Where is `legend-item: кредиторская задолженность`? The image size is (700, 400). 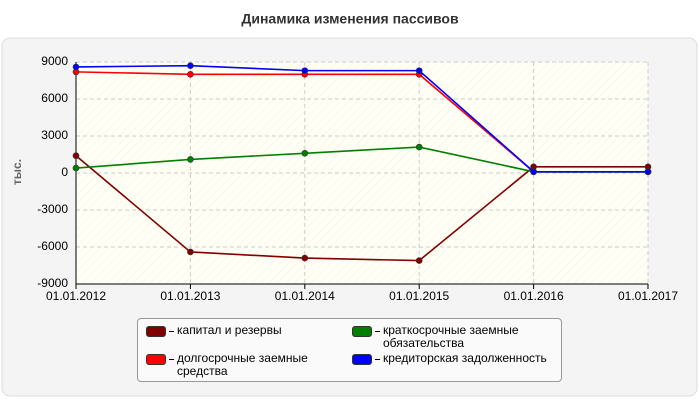
legend-item: кредиторская задолженность is located at coordinates (457, 365).